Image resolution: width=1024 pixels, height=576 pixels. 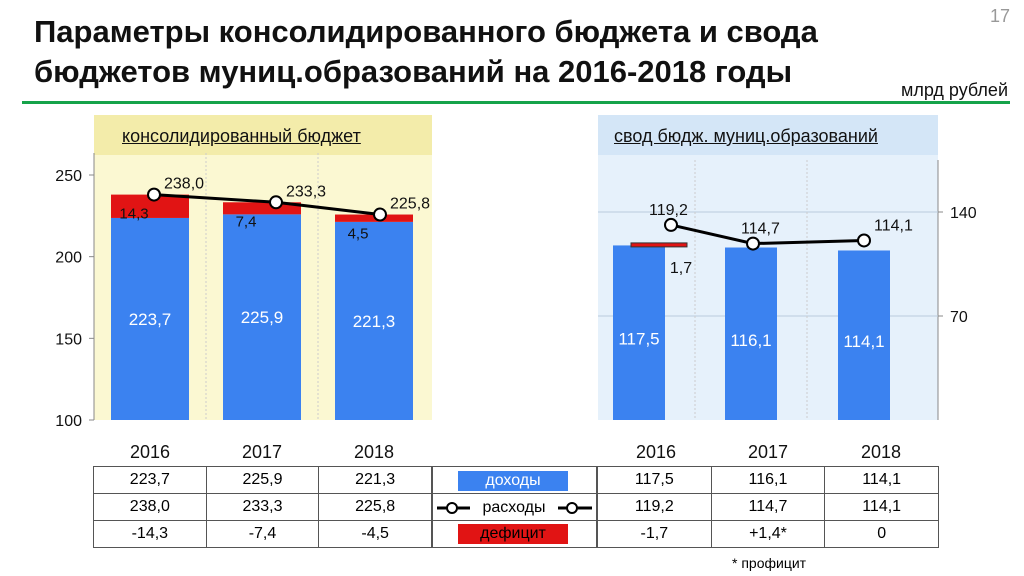 I want to click on left-category-label: 2016, so click(x=150, y=452).